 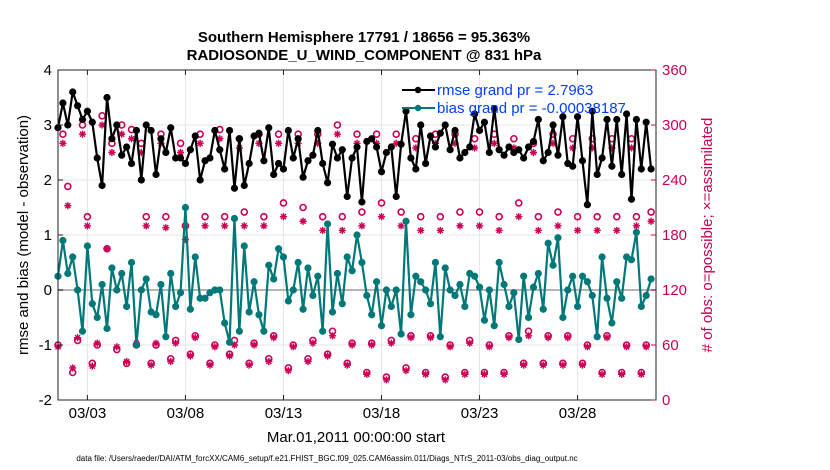 I want to click on x-tick-label-1: 03/08, so click(x=186, y=413).